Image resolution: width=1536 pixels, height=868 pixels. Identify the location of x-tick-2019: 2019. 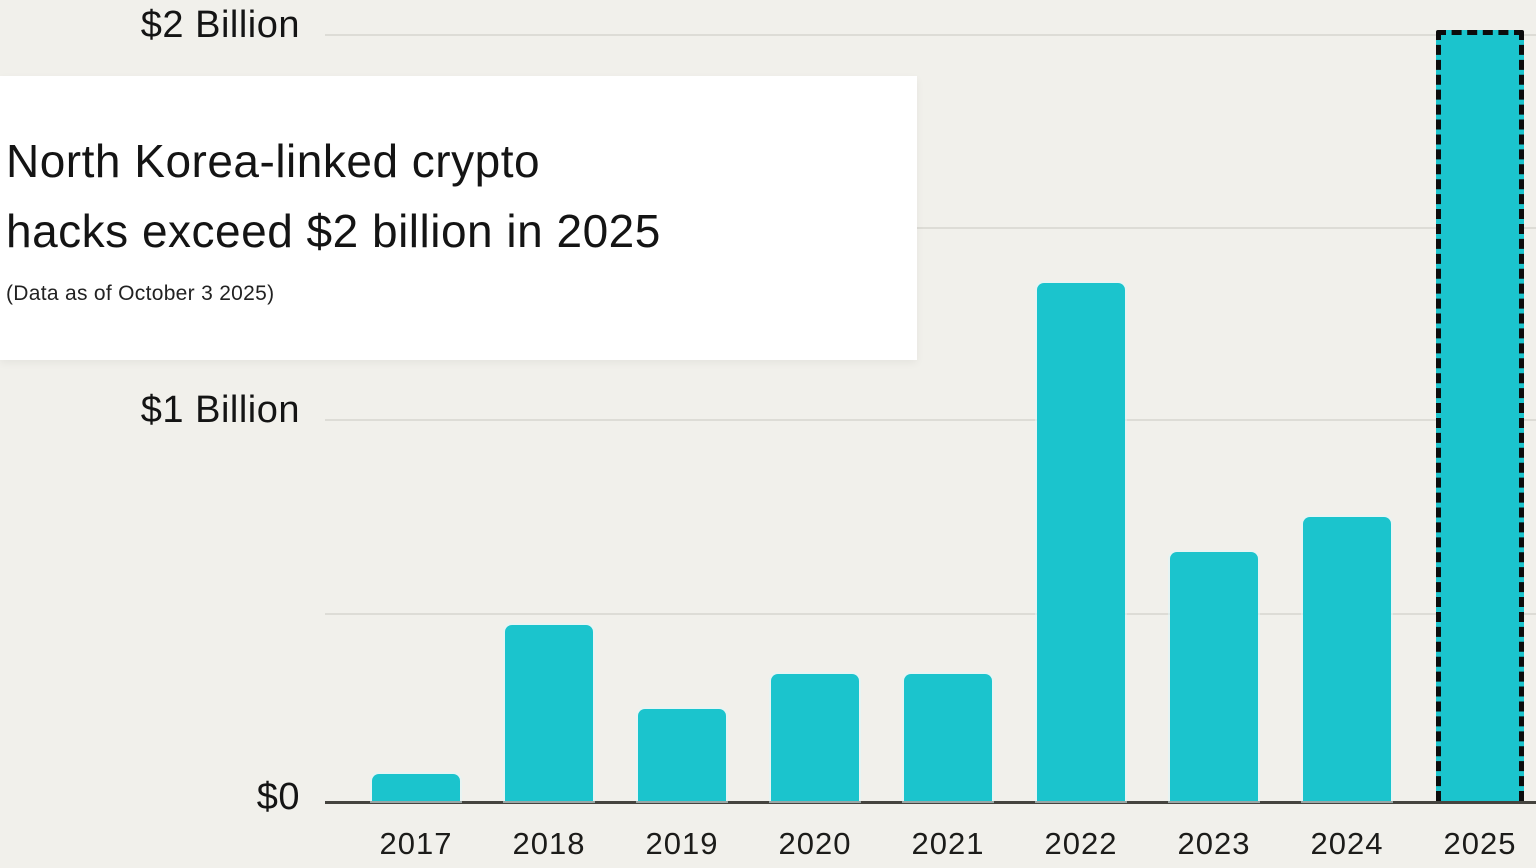
(682, 843).